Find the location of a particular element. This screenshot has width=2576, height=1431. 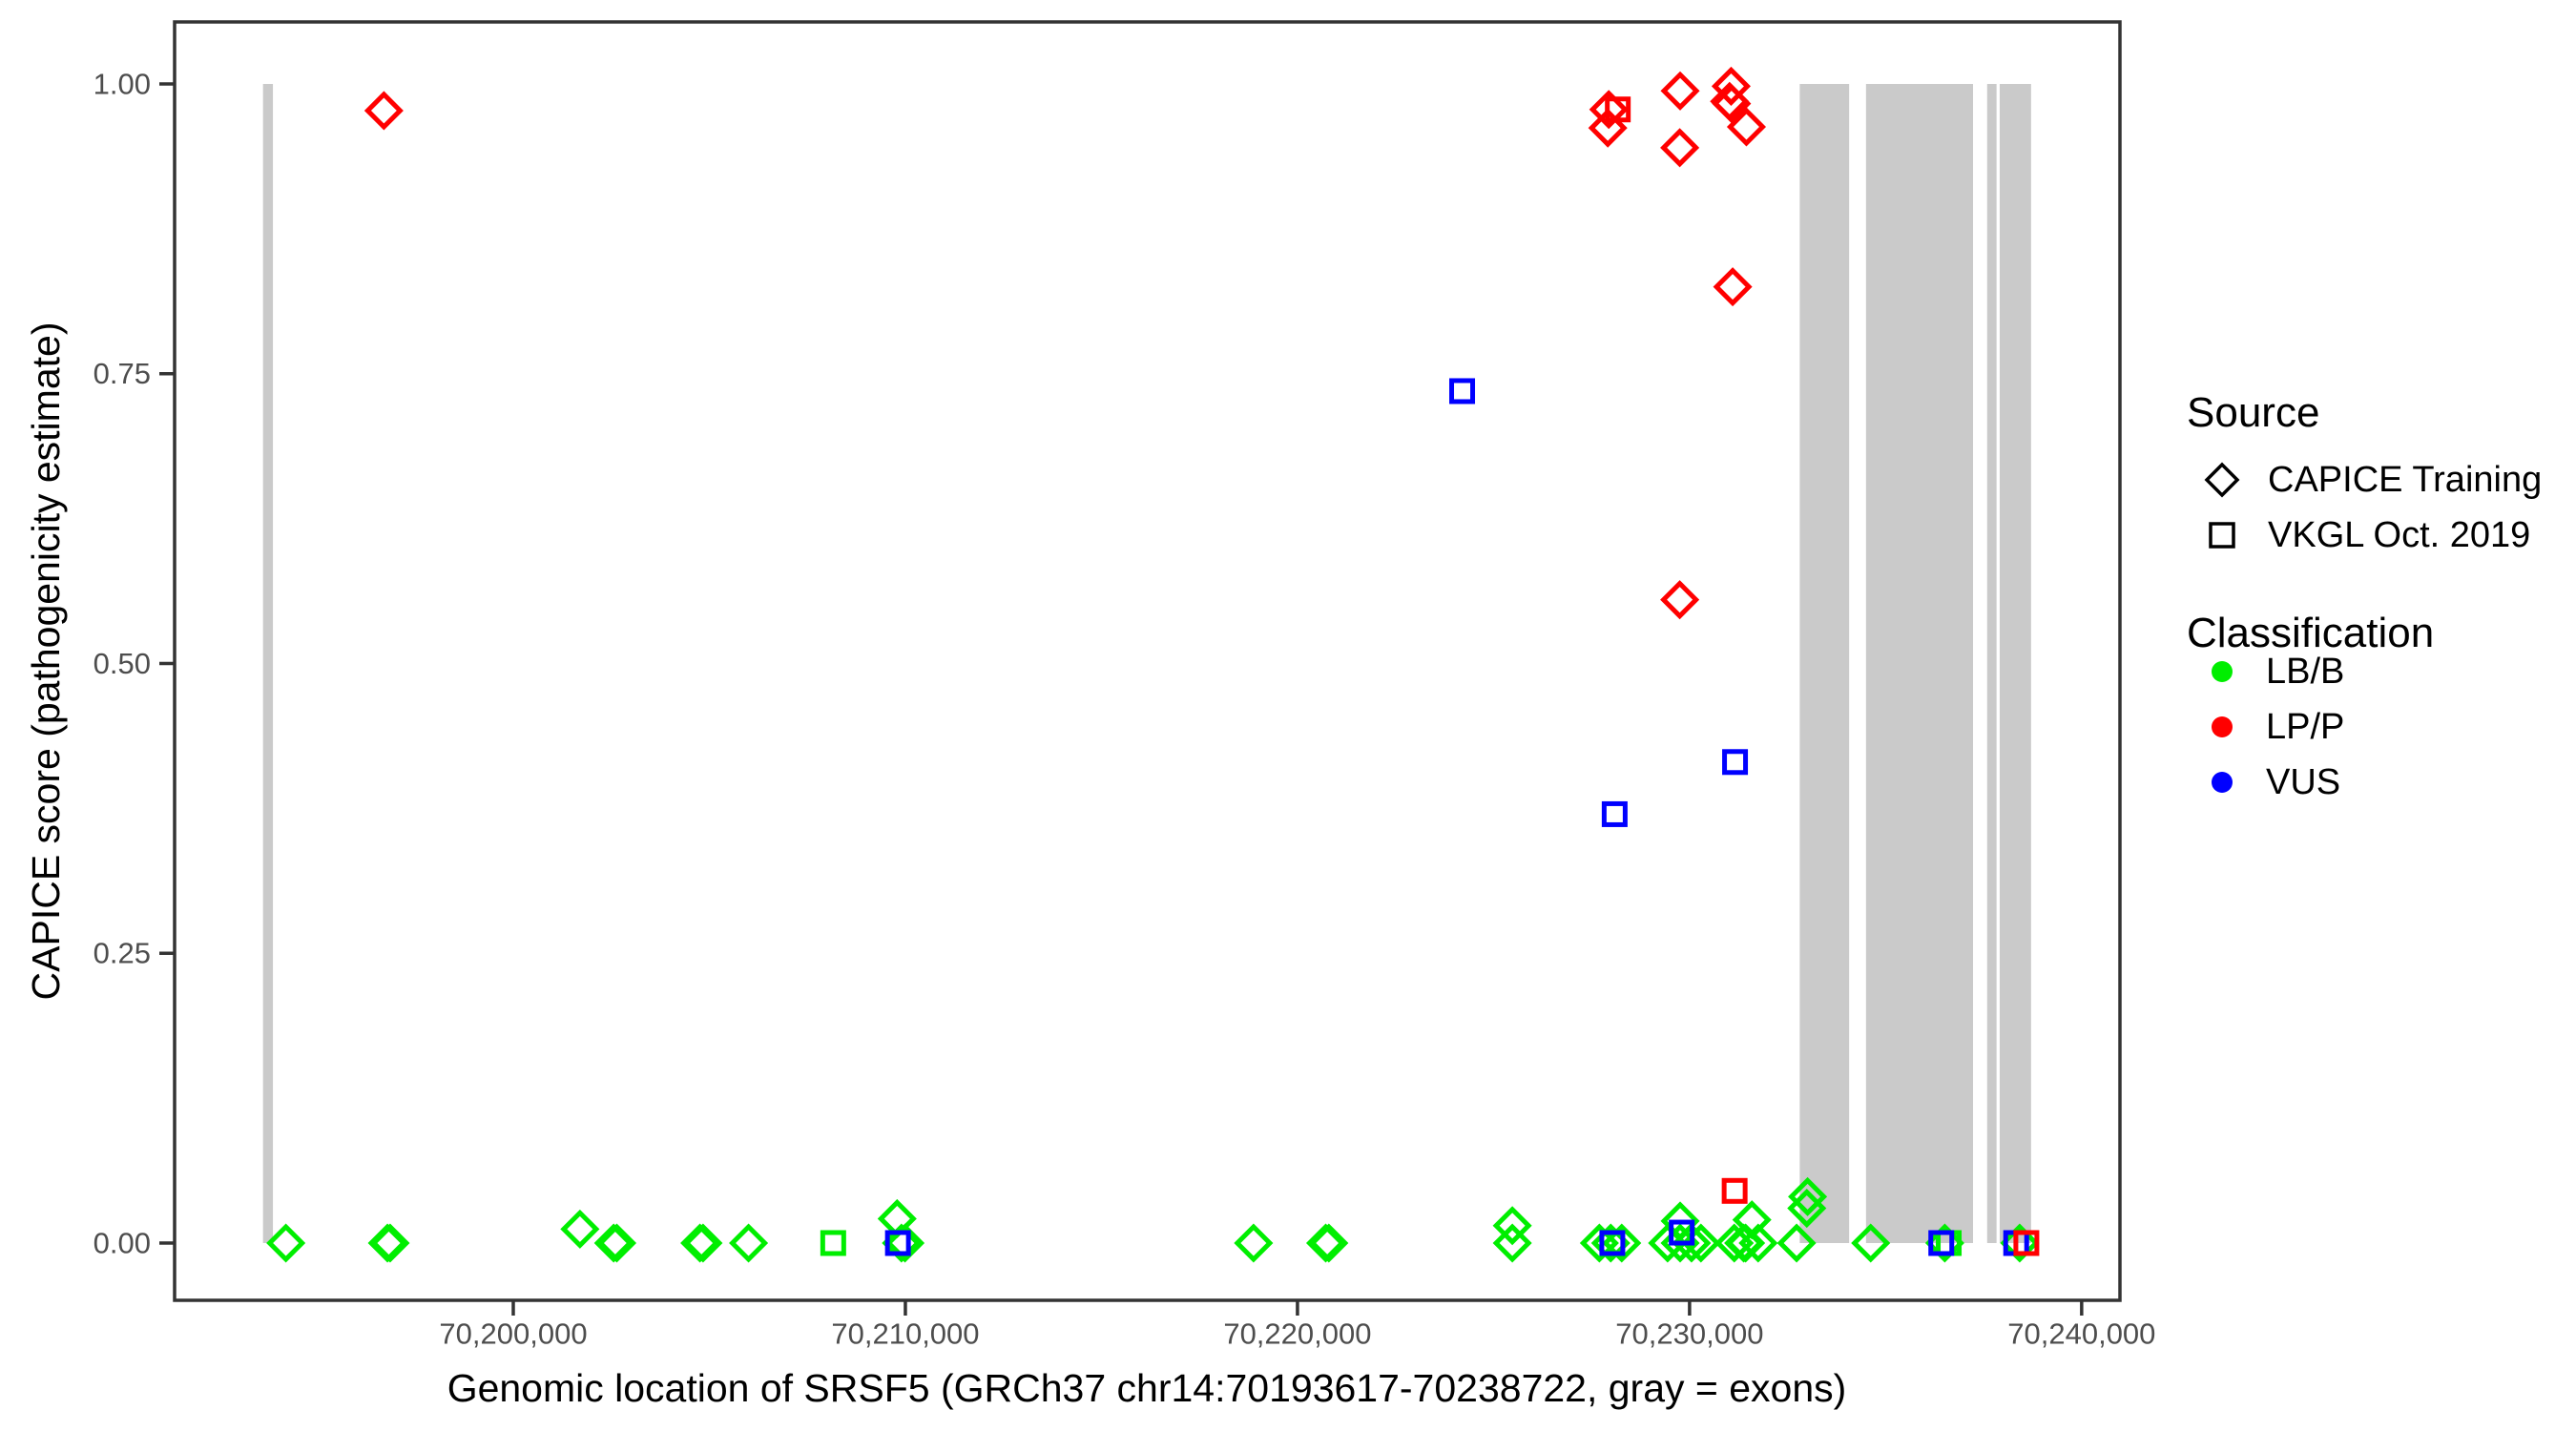

x-tick-label: 70,200,000 is located at coordinates (513, 1334).